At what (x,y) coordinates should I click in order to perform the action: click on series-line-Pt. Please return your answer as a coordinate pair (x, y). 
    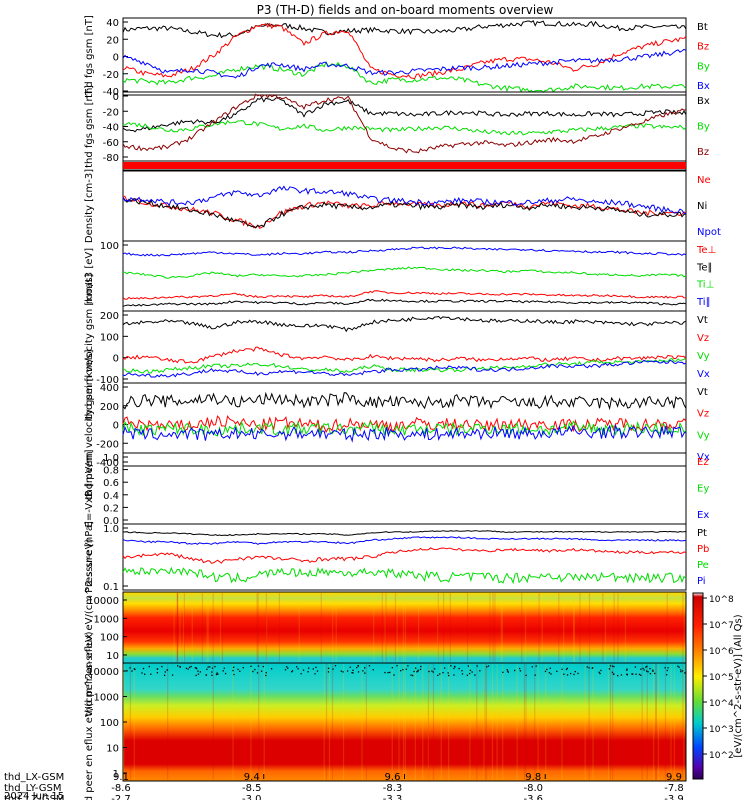
    Looking at the image, I should click on (404, 533).